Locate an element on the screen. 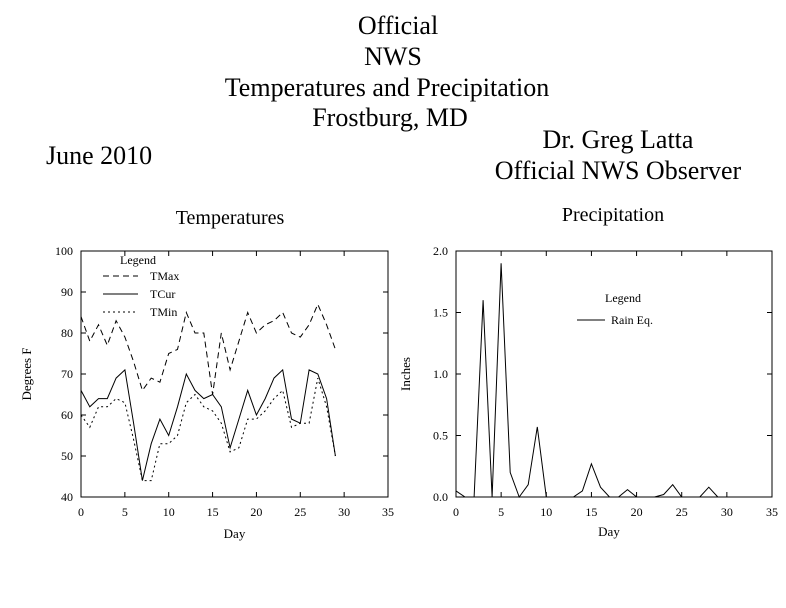  title-line-3: Temperatures and Precipitation is located at coordinates (387, 87).